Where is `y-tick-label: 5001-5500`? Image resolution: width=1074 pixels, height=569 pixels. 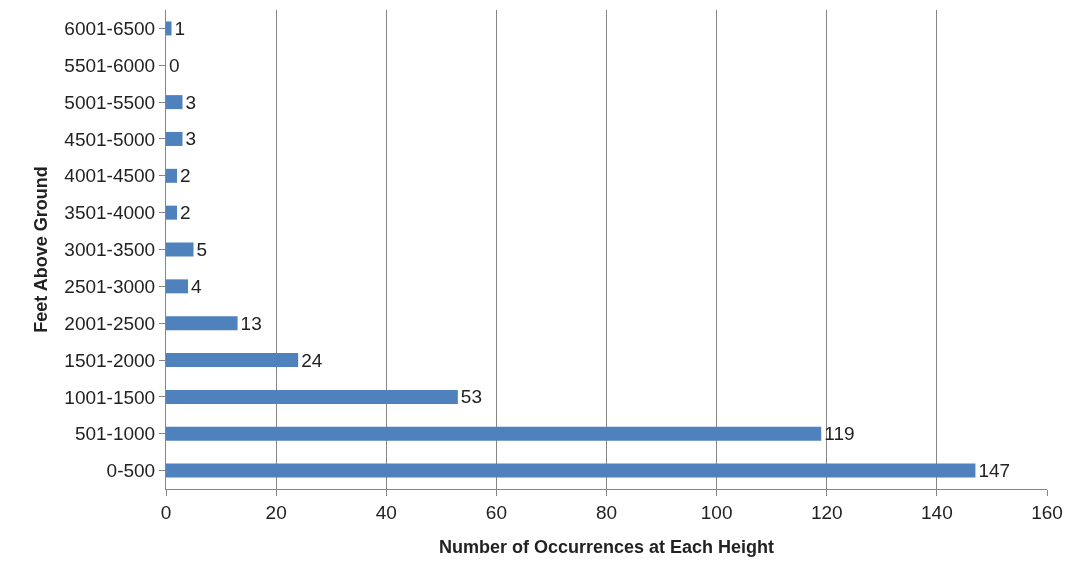
y-tick-label: 5001-5500 is located at coordinates (110, 102).